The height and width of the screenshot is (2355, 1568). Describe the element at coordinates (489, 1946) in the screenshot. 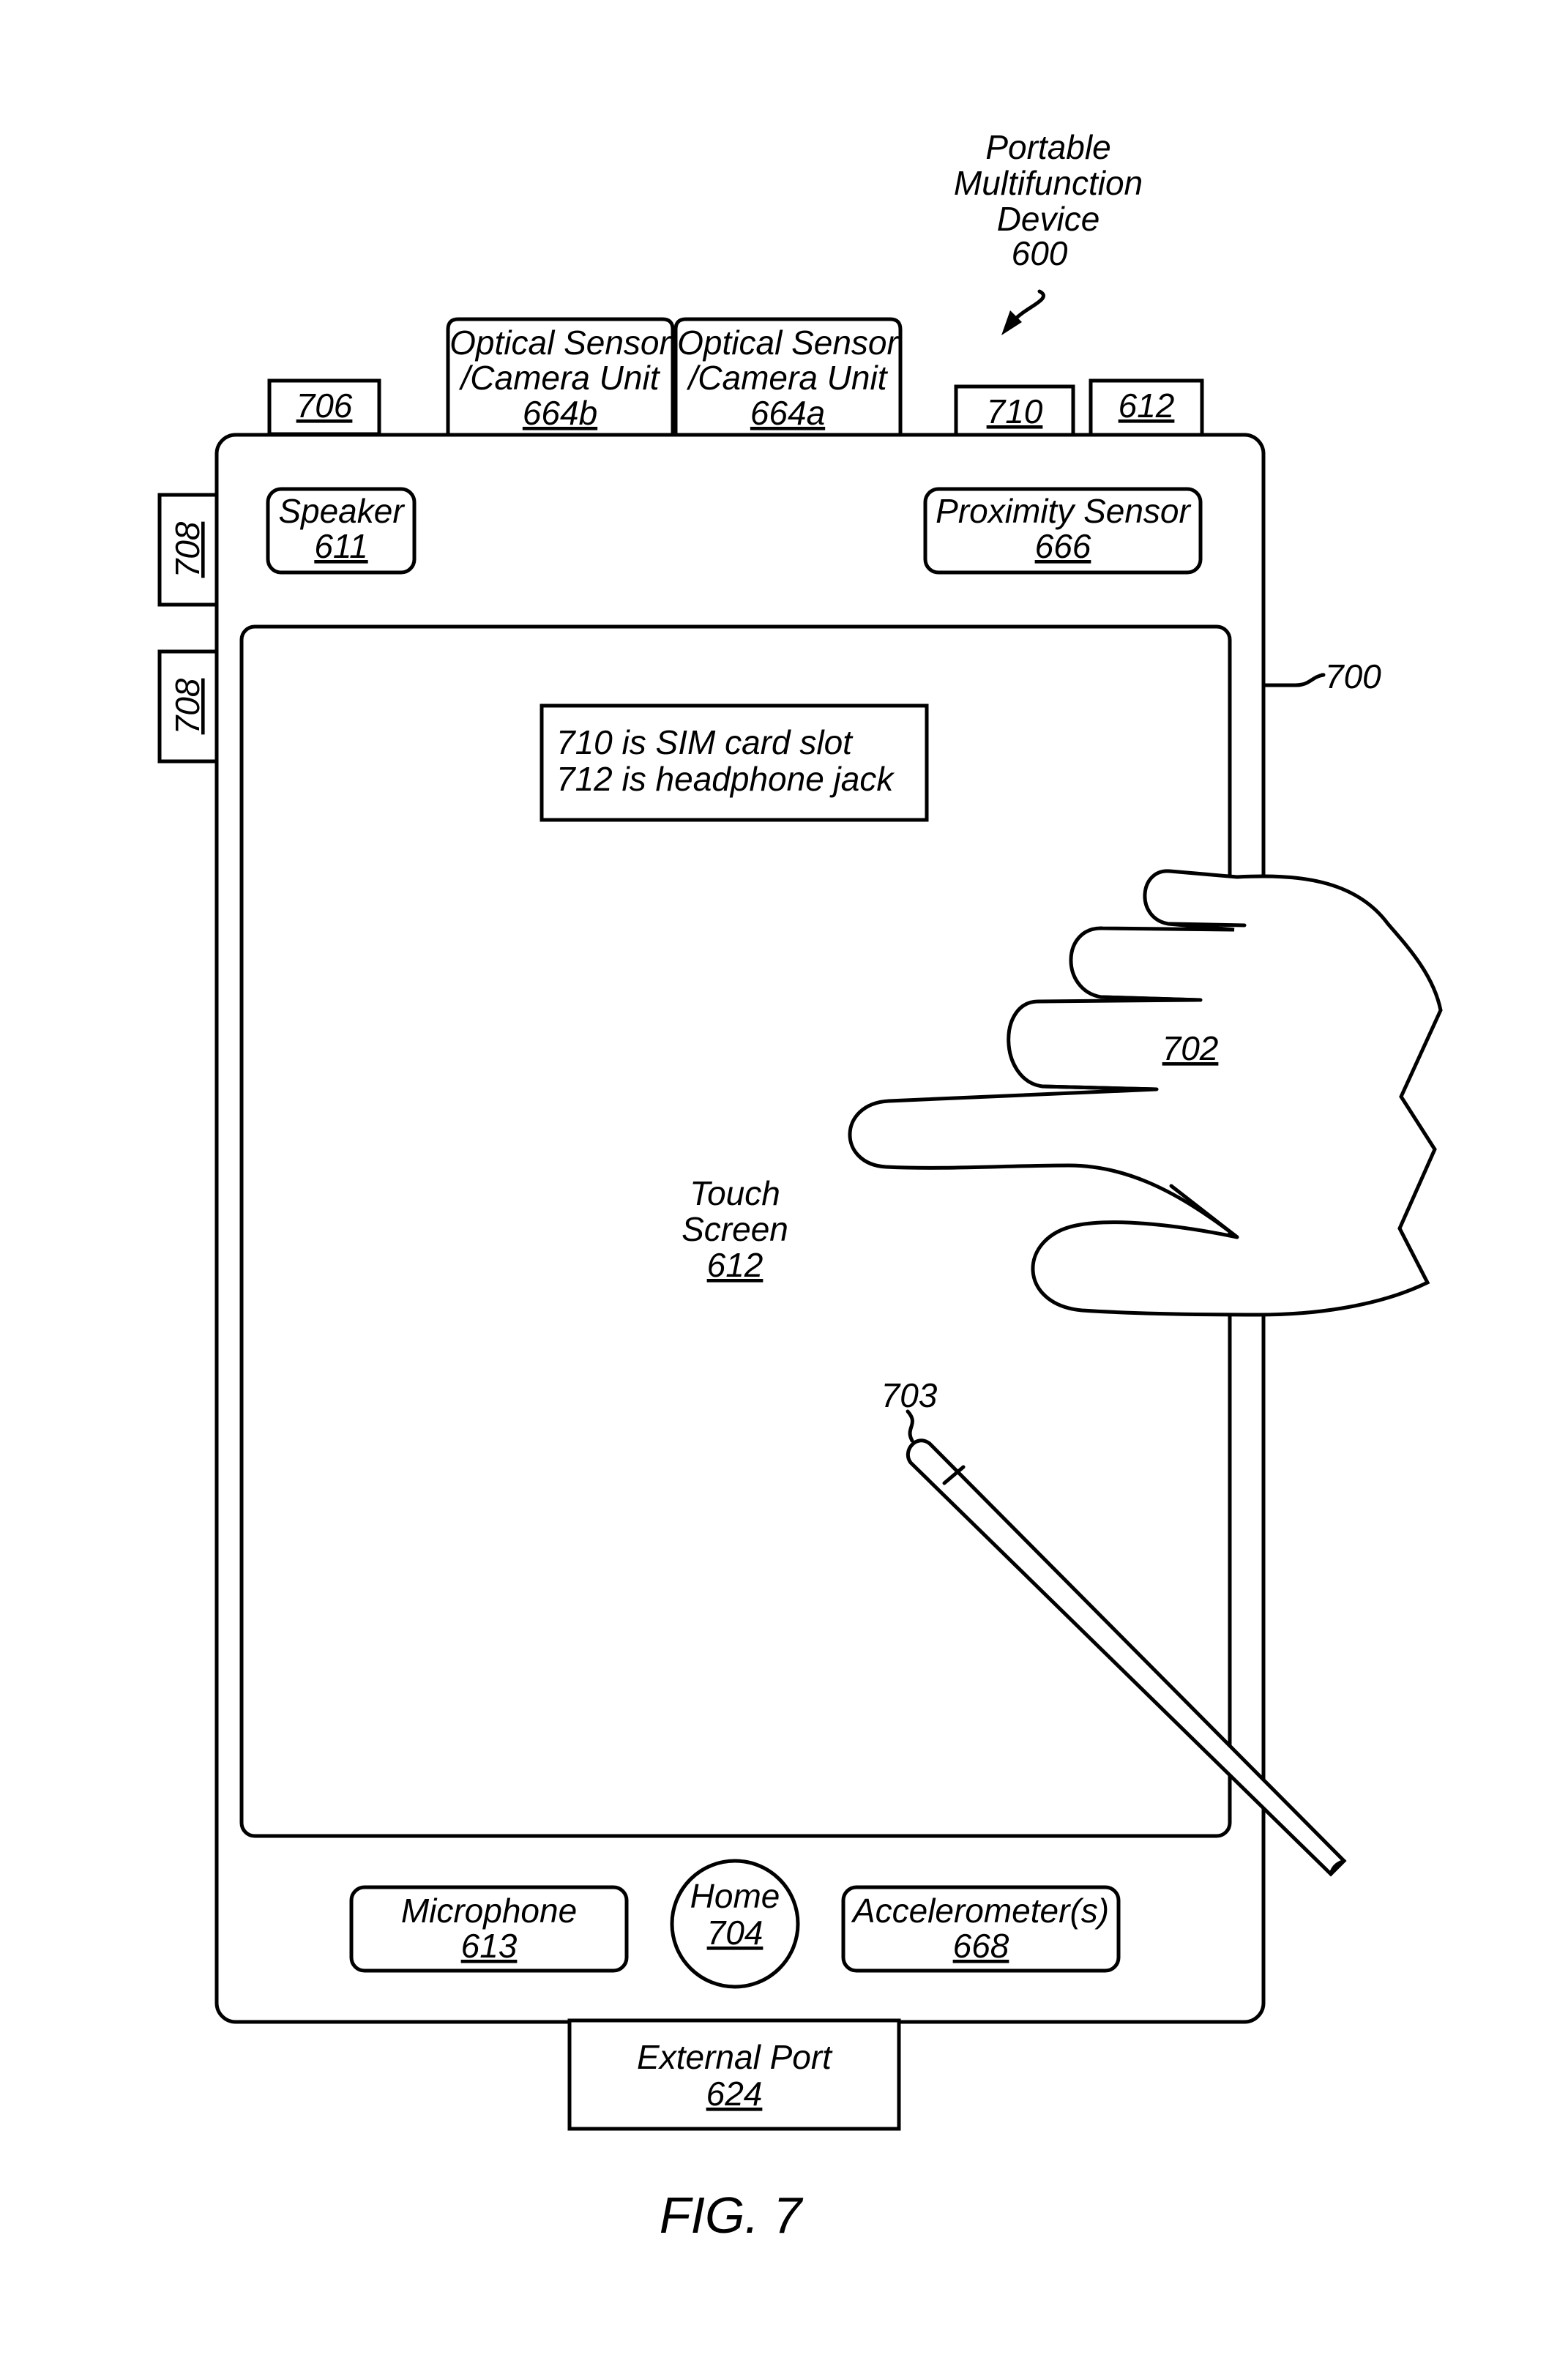

I see `microphone-ref: 613` at that location.